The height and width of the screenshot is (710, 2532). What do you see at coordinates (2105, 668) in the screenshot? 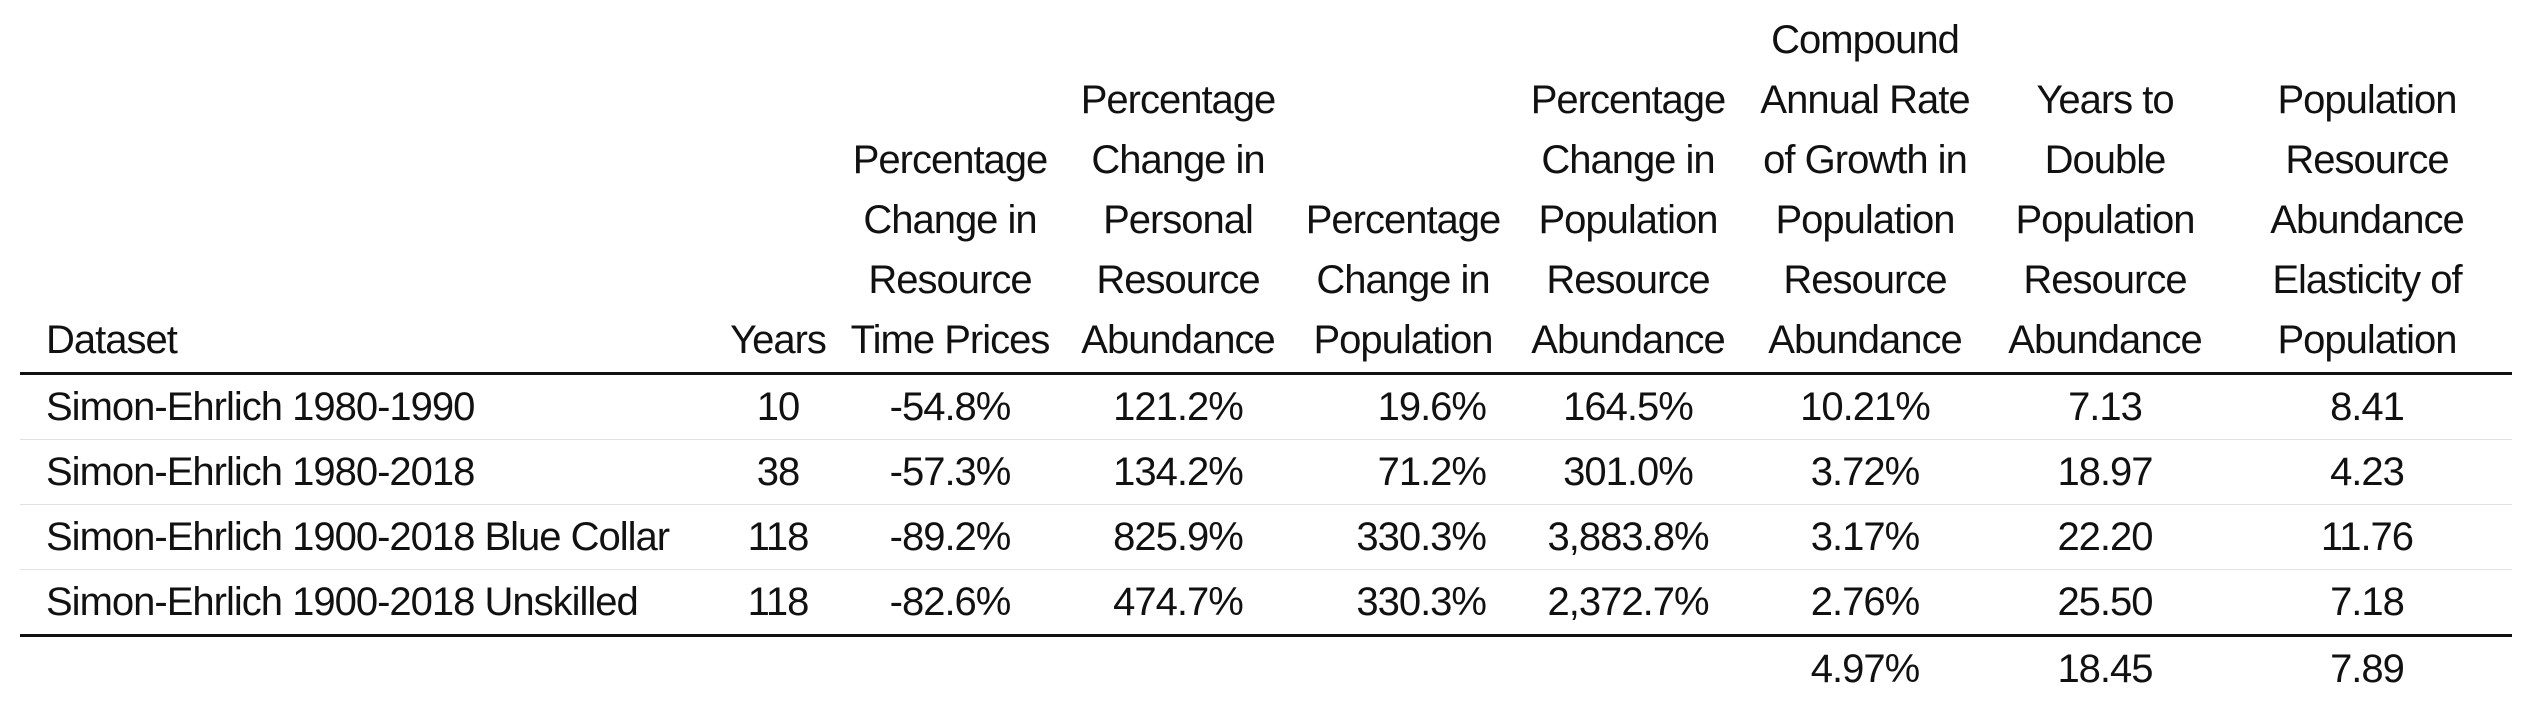
I see `summary-years-to-double: 18.45` at bounding box center [2105, 668].